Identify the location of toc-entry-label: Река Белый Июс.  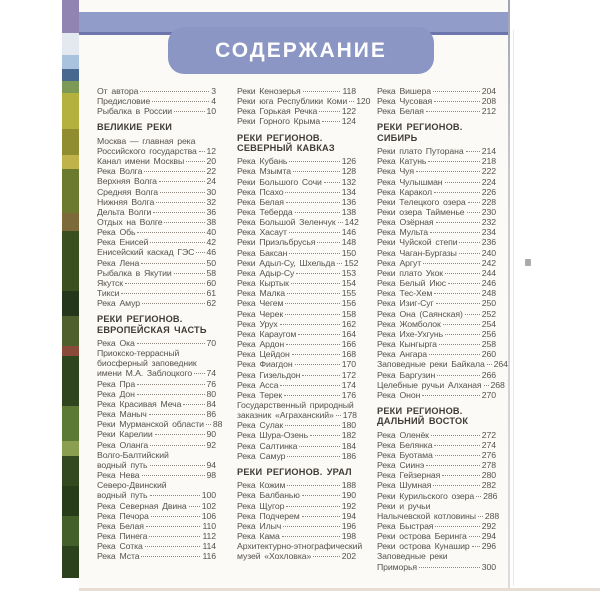
(412, 283).